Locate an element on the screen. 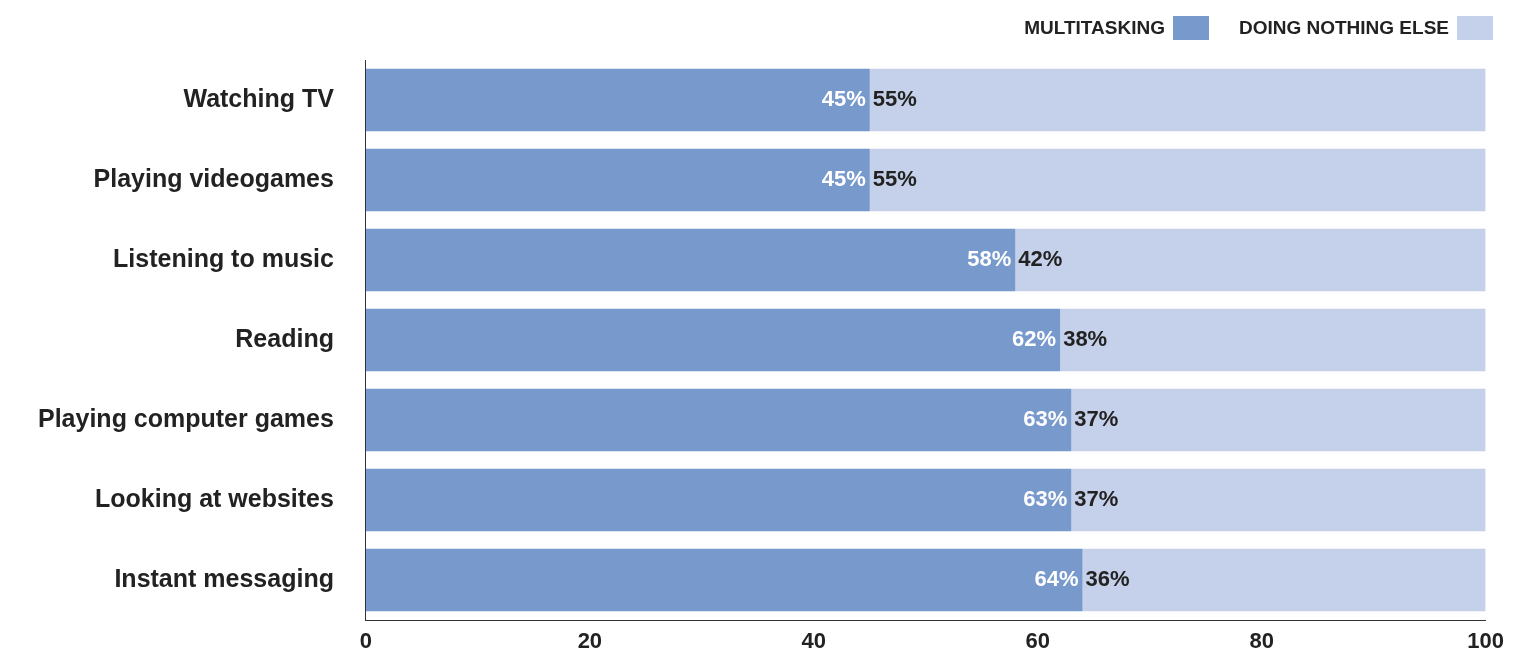 This screenshot has width=1515, height=667. y-tick-label: Looking at websites is located at coordinates (214, 497).